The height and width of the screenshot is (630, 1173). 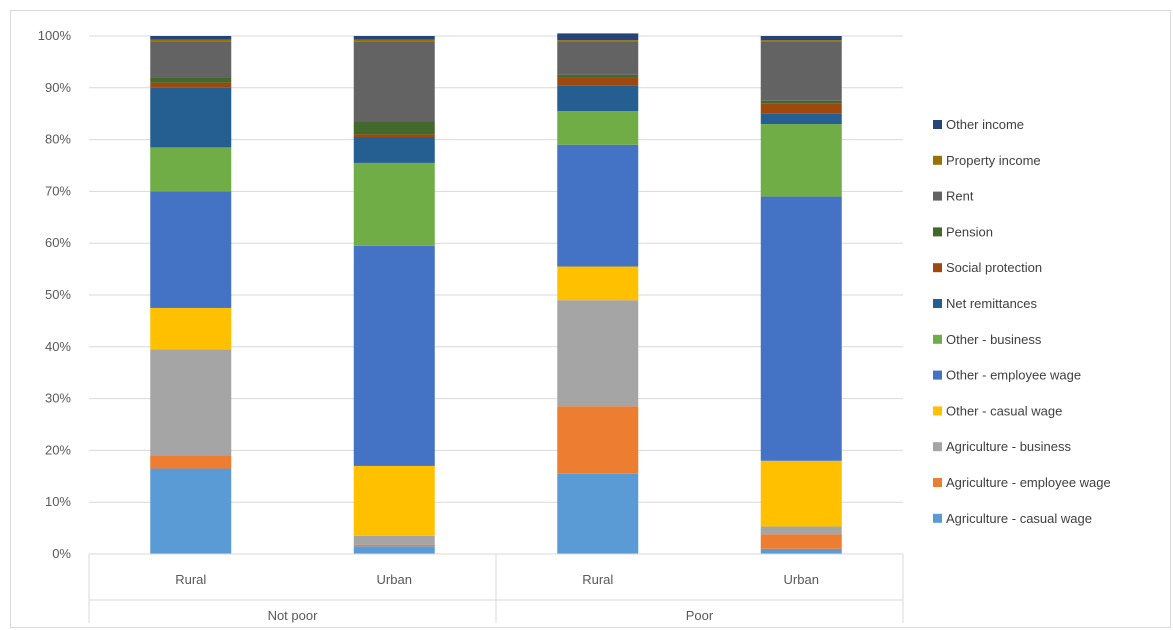 I want to click on y-tick-label: 80%, so click(x=58, y=139).